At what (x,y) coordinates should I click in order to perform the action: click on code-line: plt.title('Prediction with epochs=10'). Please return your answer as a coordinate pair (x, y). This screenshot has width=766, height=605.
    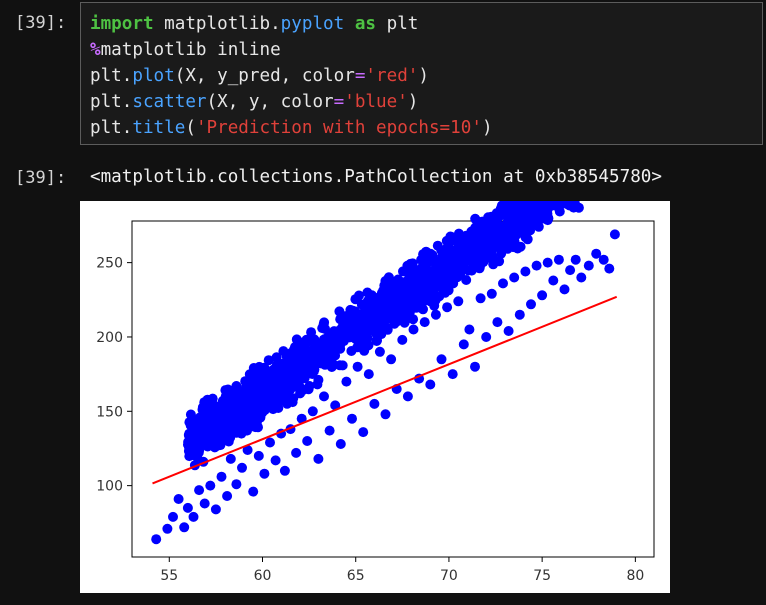
    Looking at the image, I should click on (426, 128).